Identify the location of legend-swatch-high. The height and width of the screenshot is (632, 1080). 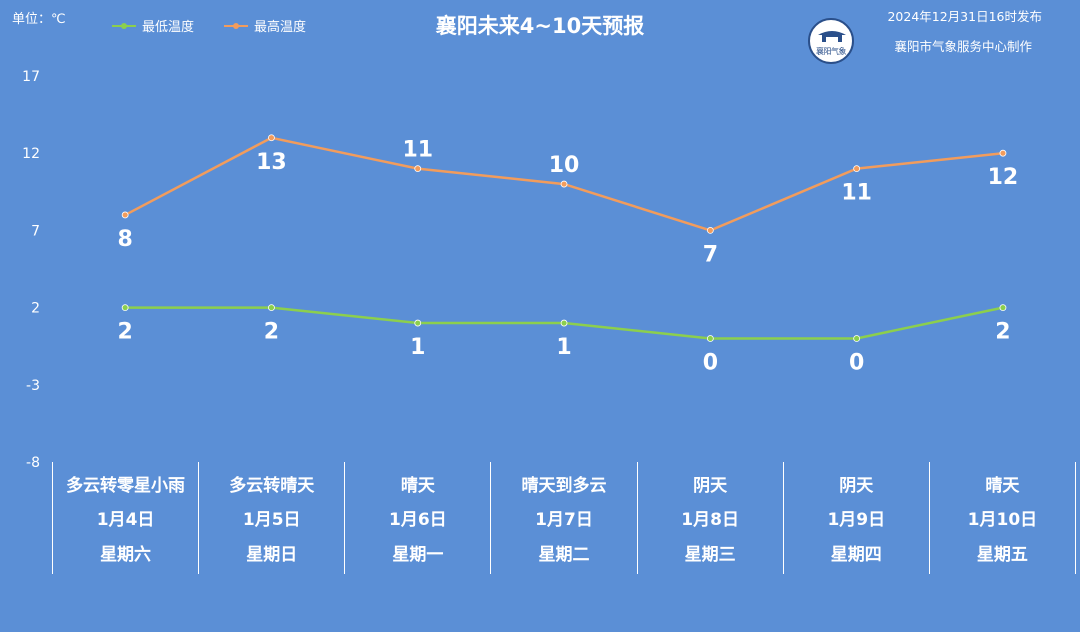
(236, 25).